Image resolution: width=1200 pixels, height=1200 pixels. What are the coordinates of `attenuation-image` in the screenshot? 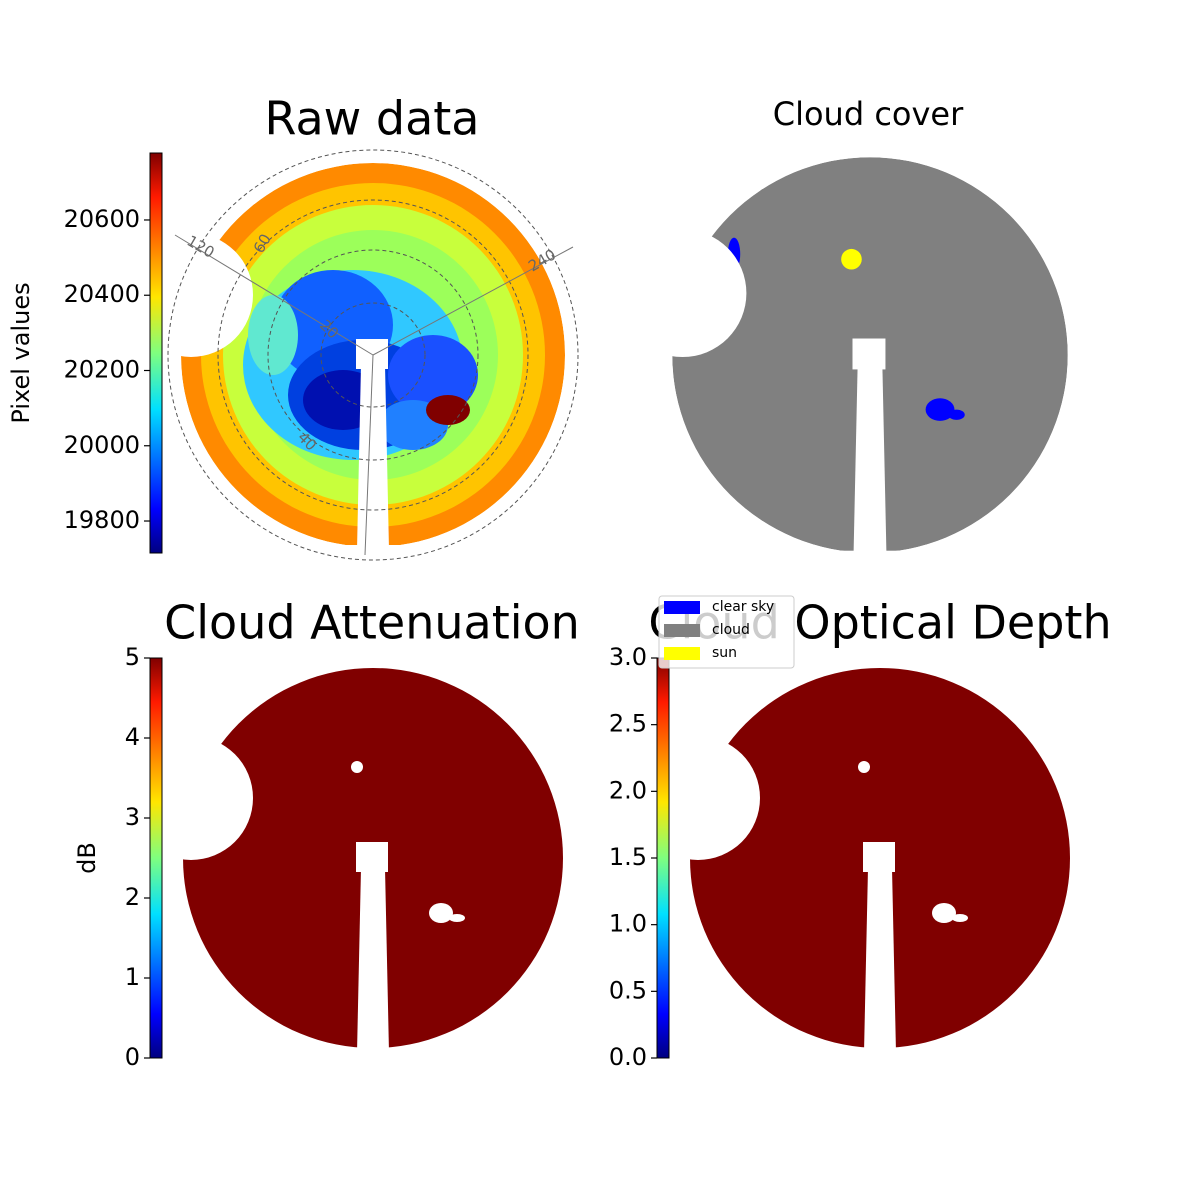 It's located at (373, 858).